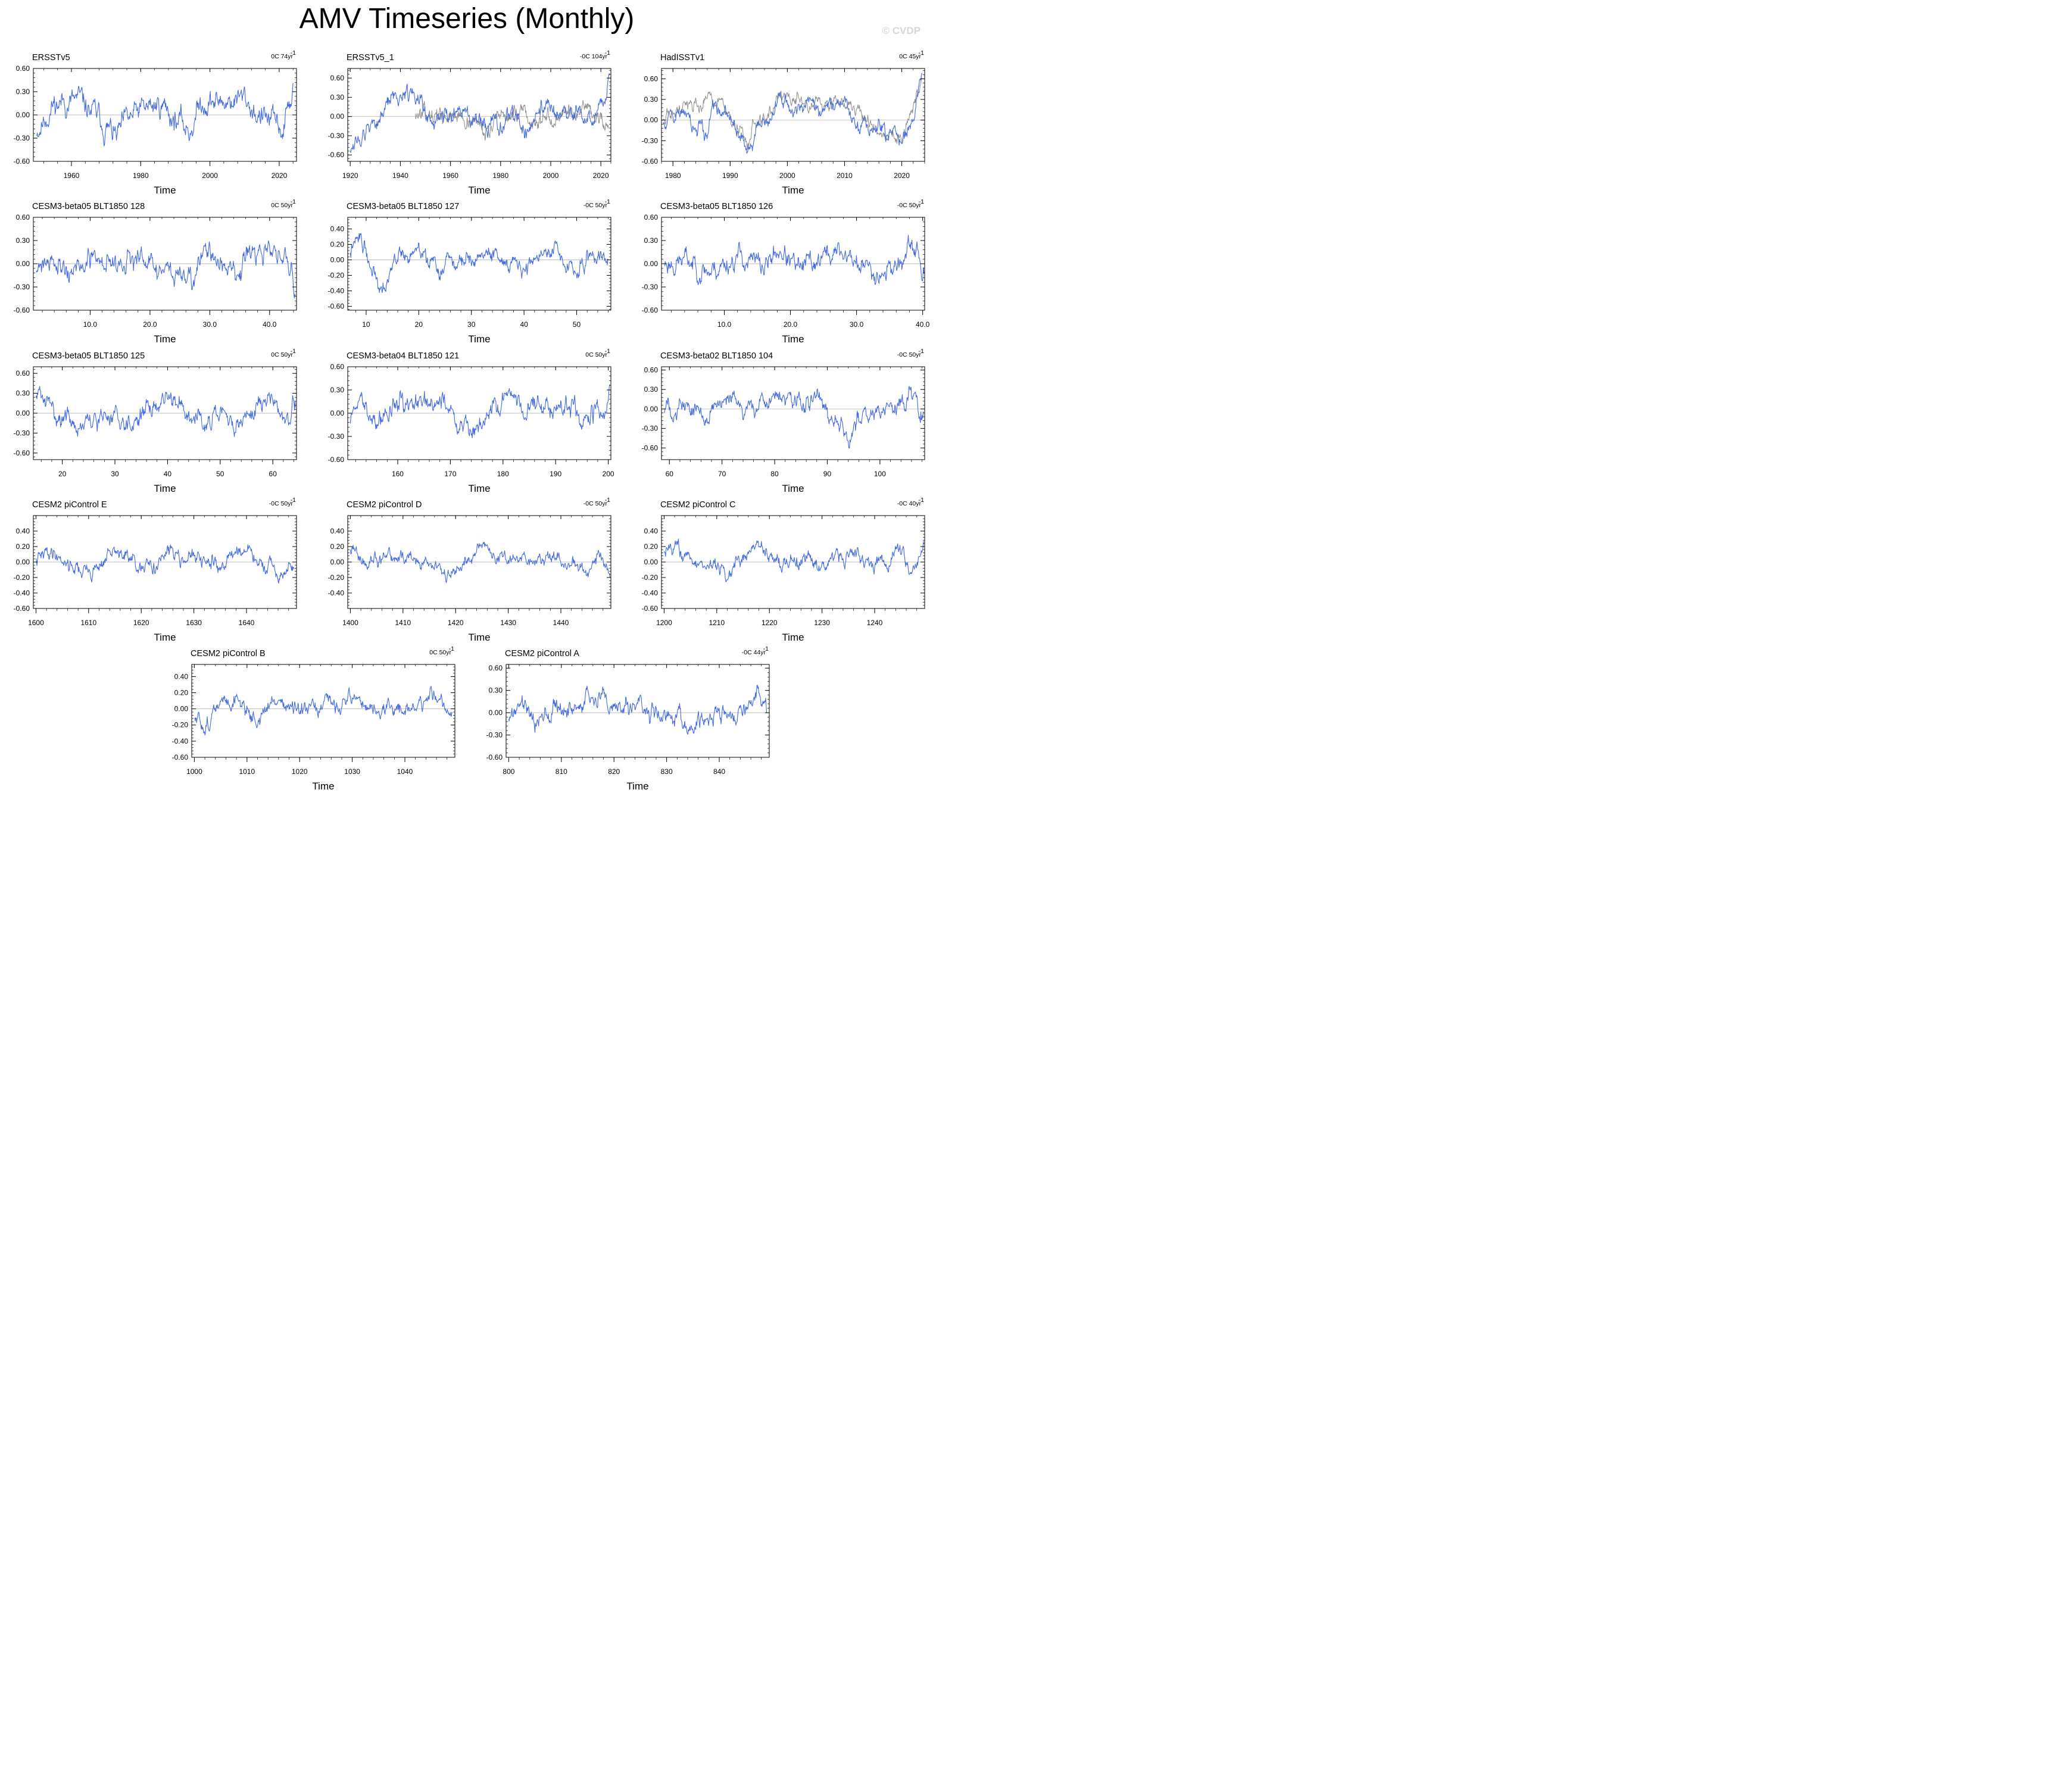 The width and height of the screenshot is (2072, 1773). What do you see at coordinates (845, 176) in the screenshot?
I see `x-tick-label: 2010` at bounding box center [845, 176].